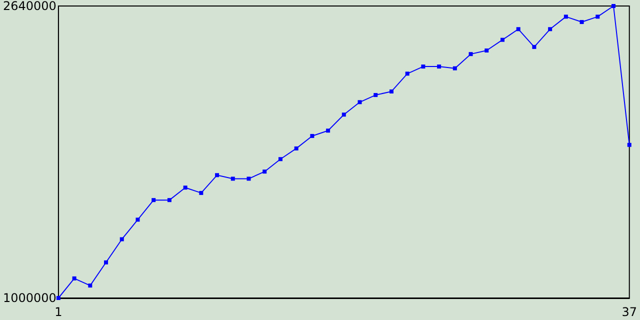 This screenshot has width=640, height=320. What do you see at coordinates (29, 6) in the screenshot?
I see `y-tick-label: 2640000` at bounding box center [29, 6].